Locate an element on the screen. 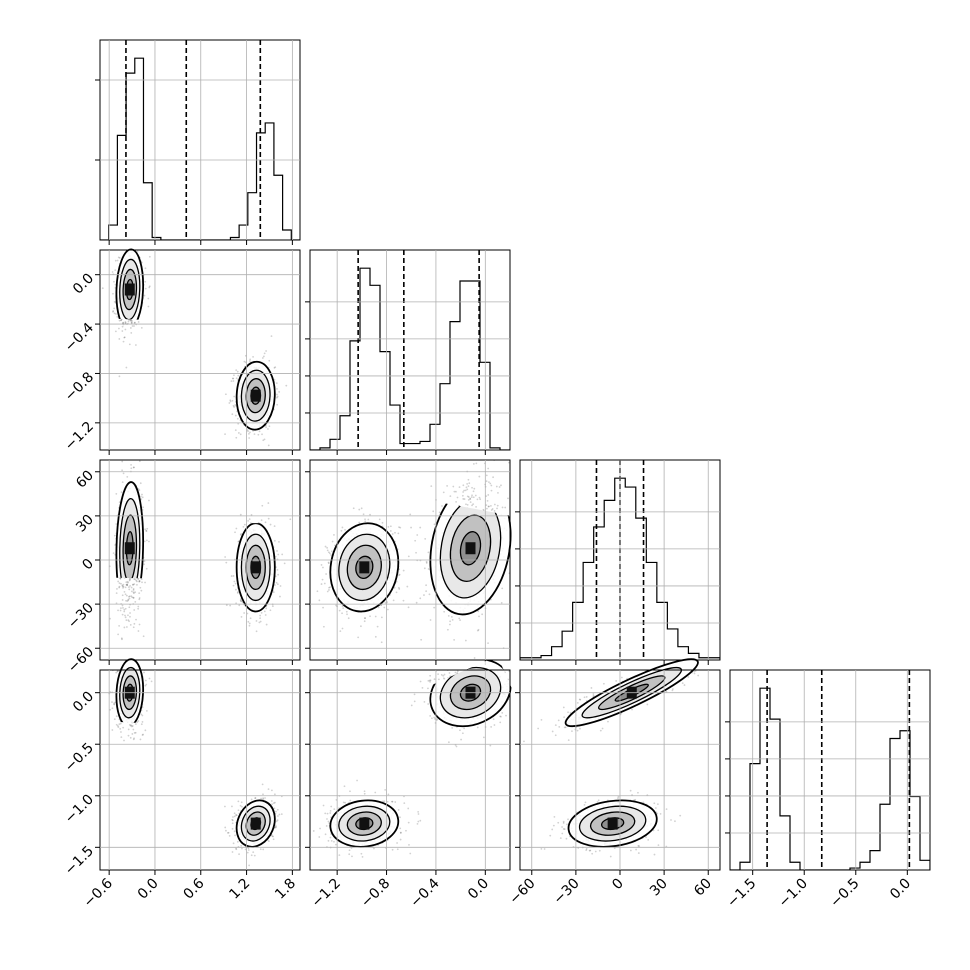 Image resolution: width=970 pixels, height=970 pixels. x-tick-label: −1.5 is located at coordinates (741, 893).